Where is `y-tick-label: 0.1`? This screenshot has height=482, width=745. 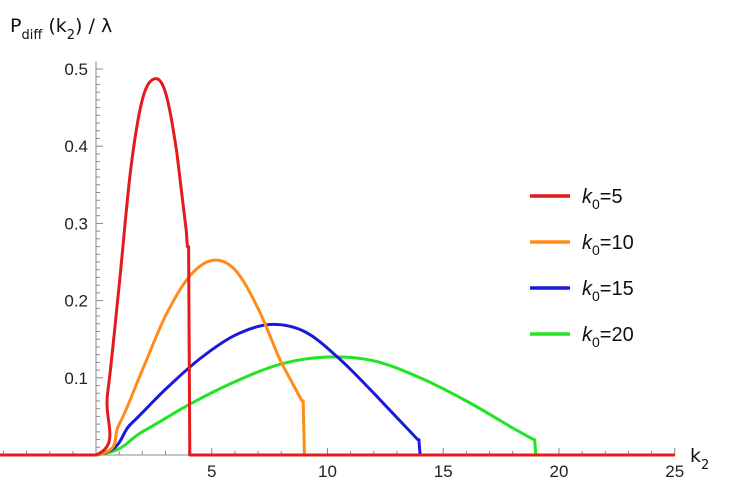 y-tick-label: 0.1 is located at coordinates (76, 378).